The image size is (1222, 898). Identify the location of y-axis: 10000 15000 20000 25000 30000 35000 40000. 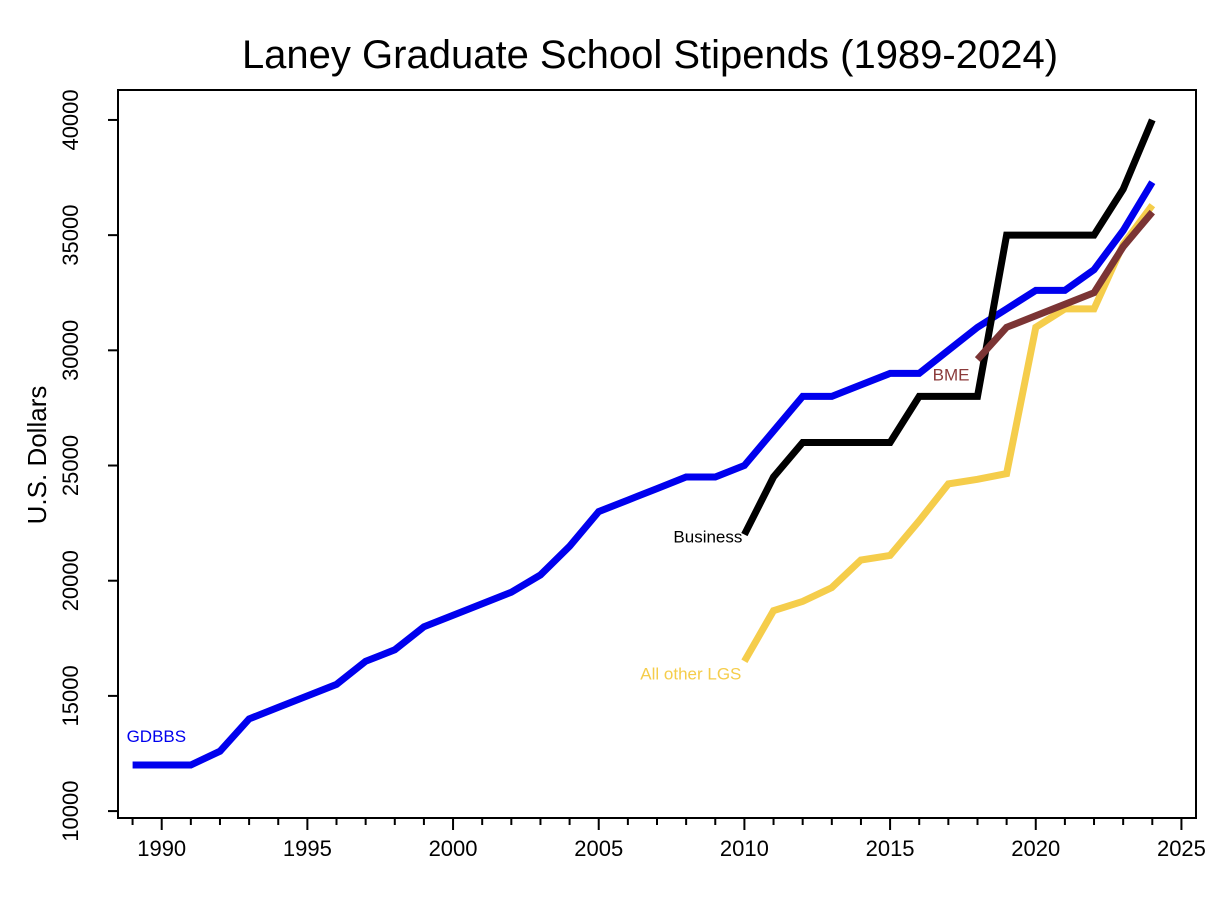
(88, 465).